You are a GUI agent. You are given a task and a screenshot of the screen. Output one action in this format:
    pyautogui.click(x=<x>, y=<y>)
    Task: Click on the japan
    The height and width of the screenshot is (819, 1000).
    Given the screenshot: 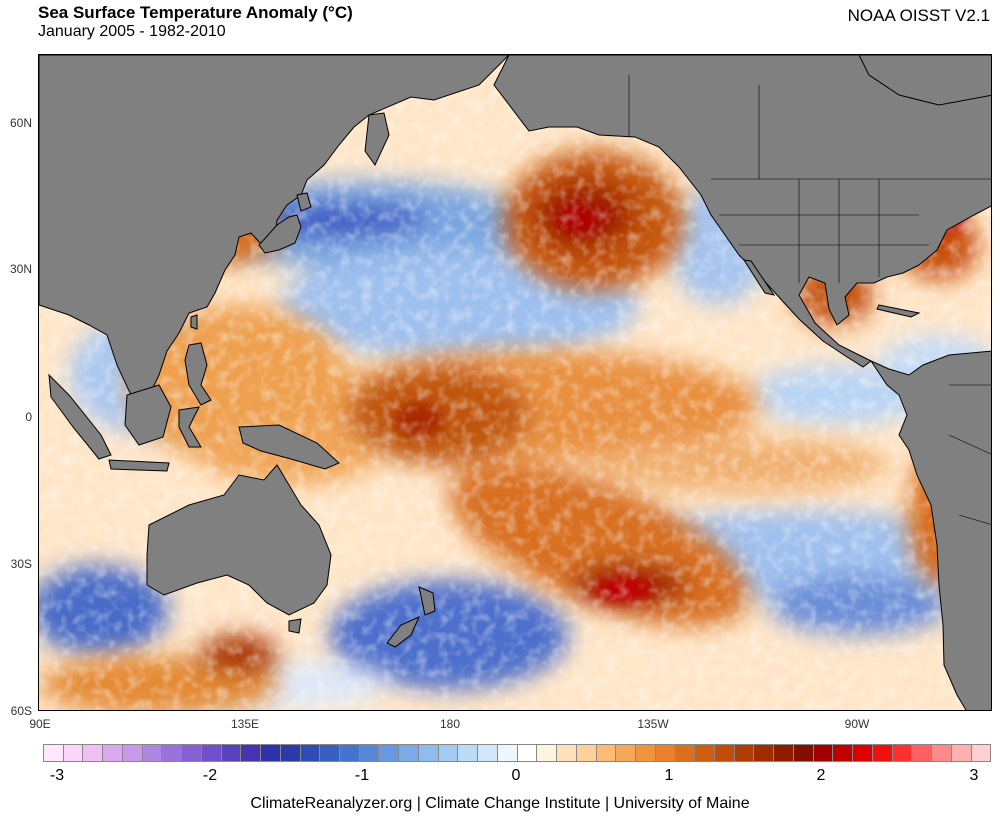 What is the action you would take?
    pyautogui.click(x=280, y=234)
    